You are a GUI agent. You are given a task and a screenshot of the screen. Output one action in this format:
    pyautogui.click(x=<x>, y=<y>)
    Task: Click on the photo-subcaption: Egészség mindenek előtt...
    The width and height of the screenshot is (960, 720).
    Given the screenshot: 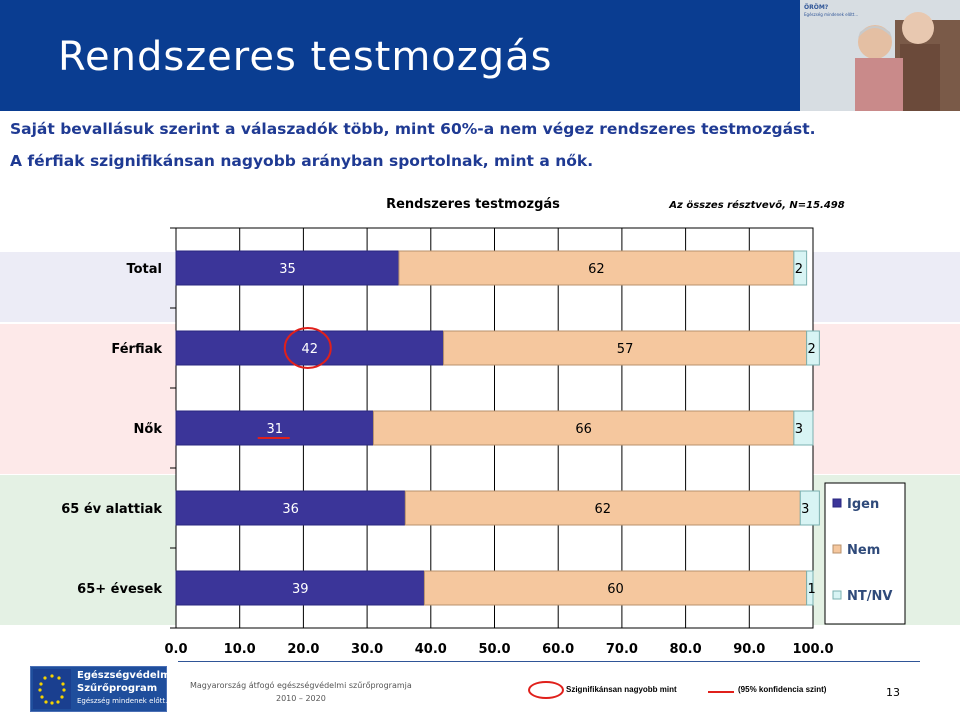 What is the action you would take?
    pyautogui.click(x=831, y=14)
    